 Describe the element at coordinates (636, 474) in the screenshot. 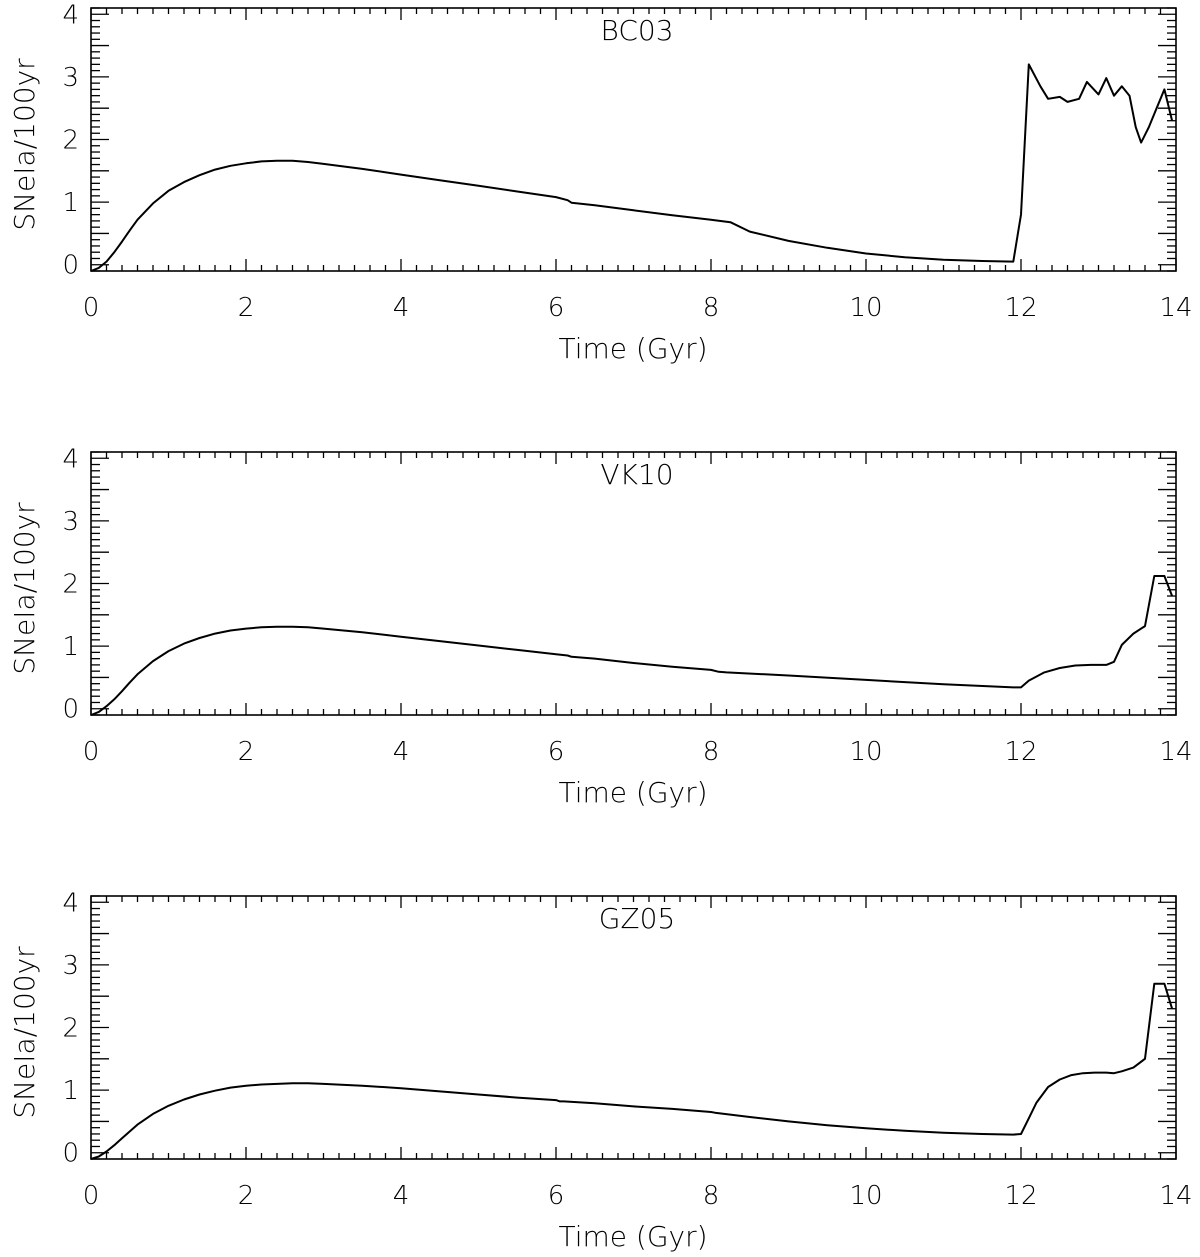

I see `panel-title: VK10` at that location.